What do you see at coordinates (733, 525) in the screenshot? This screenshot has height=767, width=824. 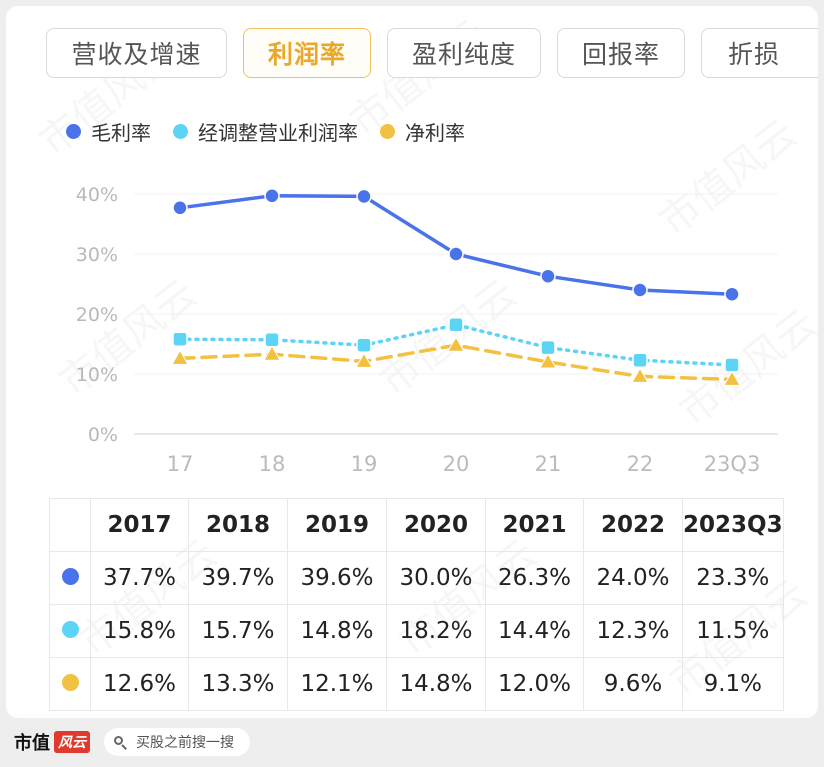 I see `table-header-cell: 2023Q3` at bounding box center [733, 525].